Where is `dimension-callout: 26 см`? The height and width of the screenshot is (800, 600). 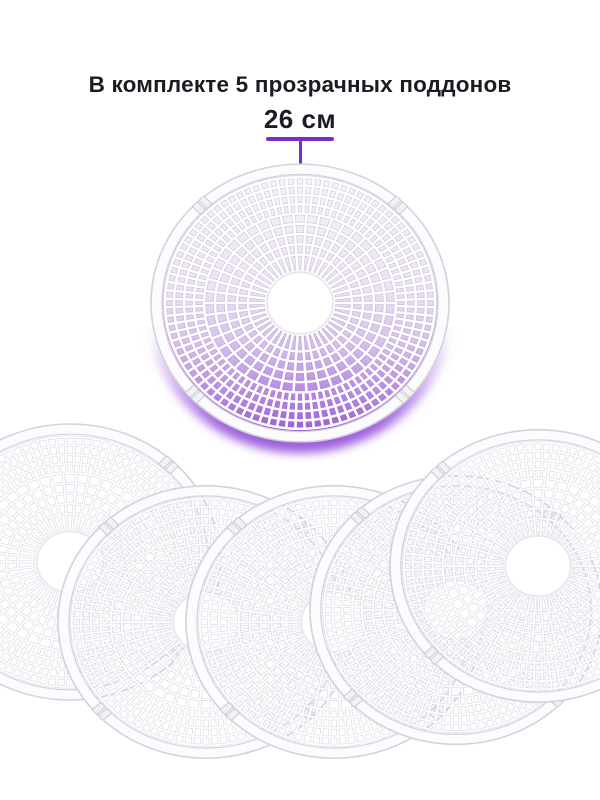 dimension-callout: 26 см is located at coordinates (300, 119).